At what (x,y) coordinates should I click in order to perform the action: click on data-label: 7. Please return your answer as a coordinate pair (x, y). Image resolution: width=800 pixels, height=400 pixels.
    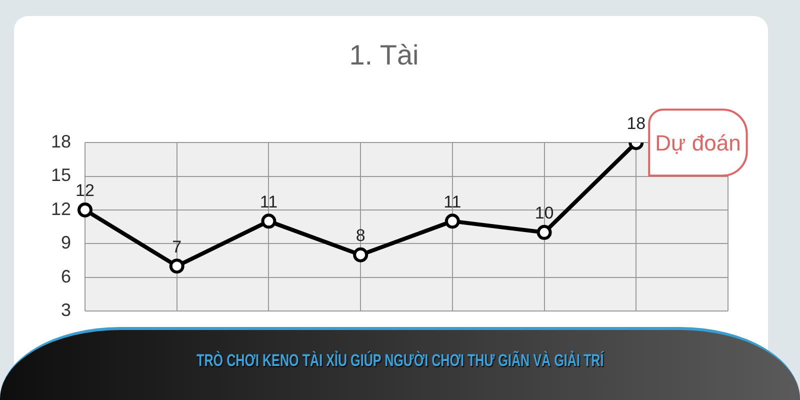
    Looking at the image, I should click on (177, 246).